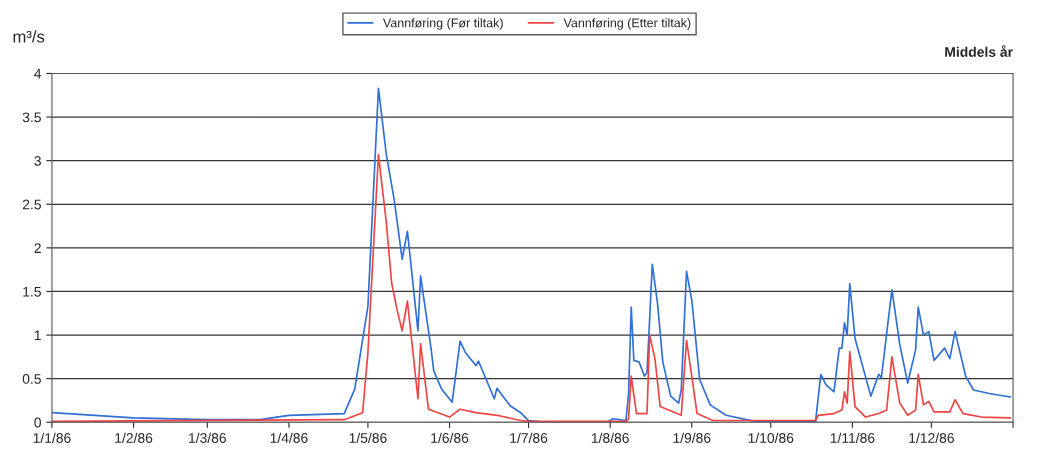 This screenshot has height=459, width=1039. Describe the element at coordinates (442, 24) in the screenshot. I see `legend-label: Vannføring (Før tiltak)` at that location.